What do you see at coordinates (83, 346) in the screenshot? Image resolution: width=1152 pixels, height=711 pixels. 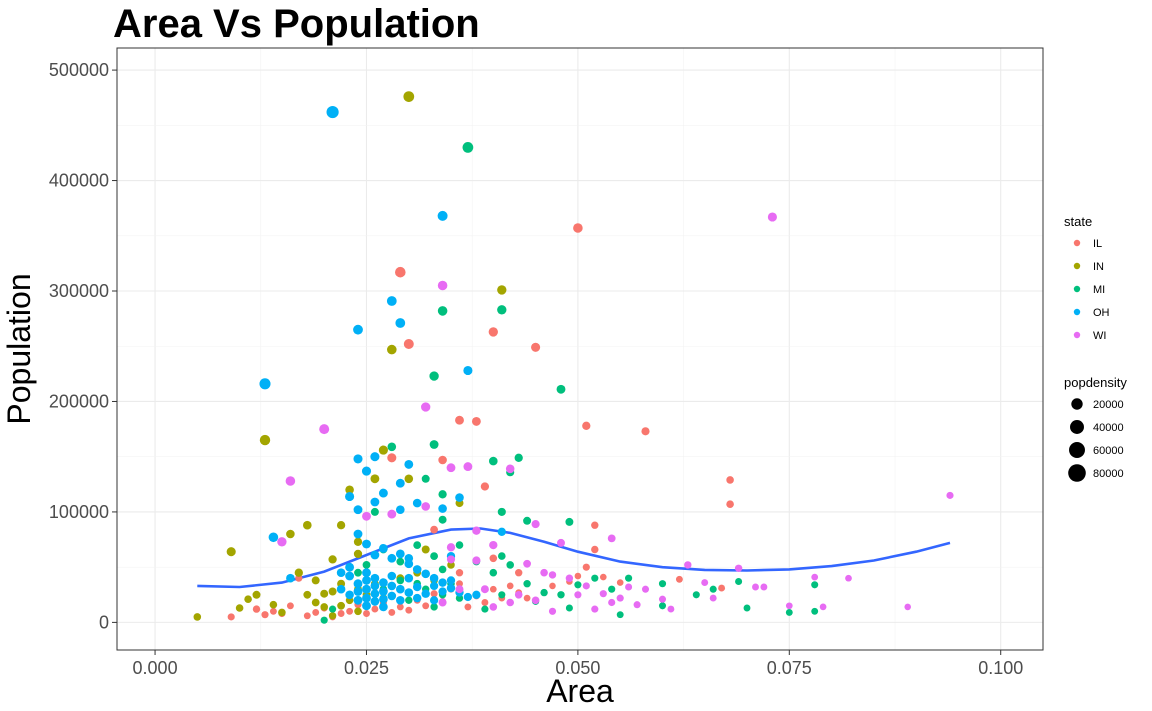 I see `y-axis: 0 100000 200000 300000 400000 500000` at bounding box center [83, 346].